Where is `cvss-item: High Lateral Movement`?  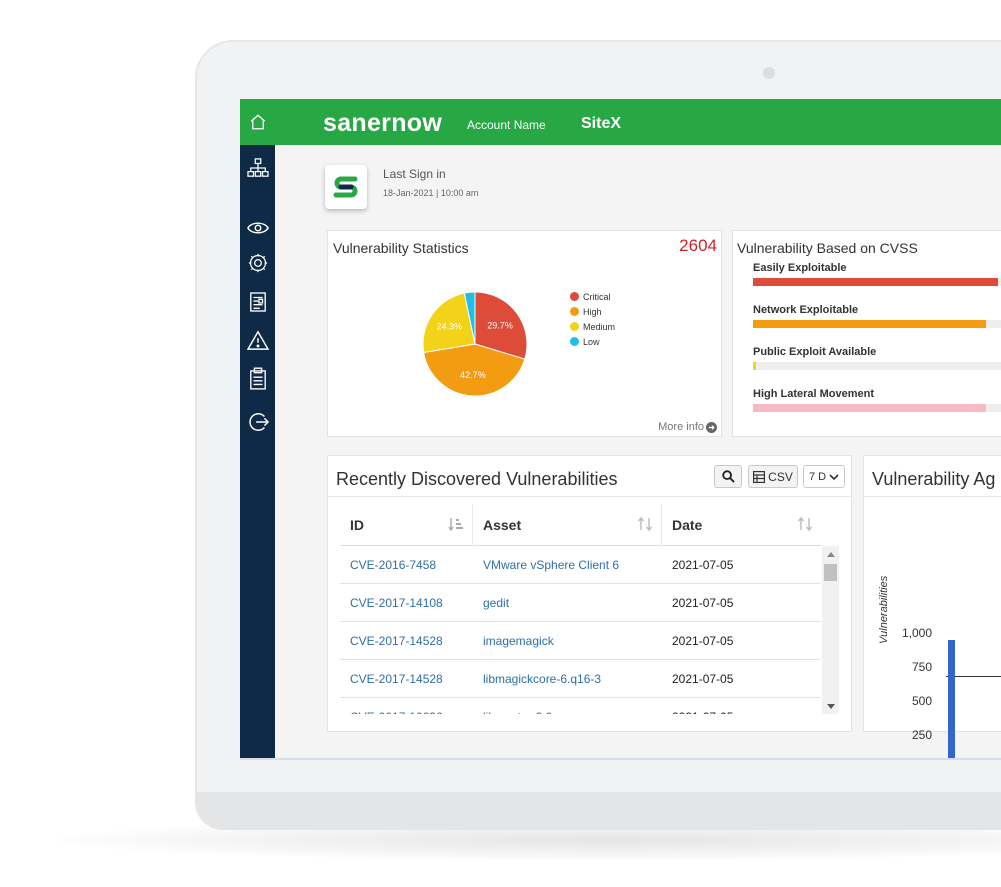
cvss-item: High Lateral Movement is located at coordinates (877, 400).